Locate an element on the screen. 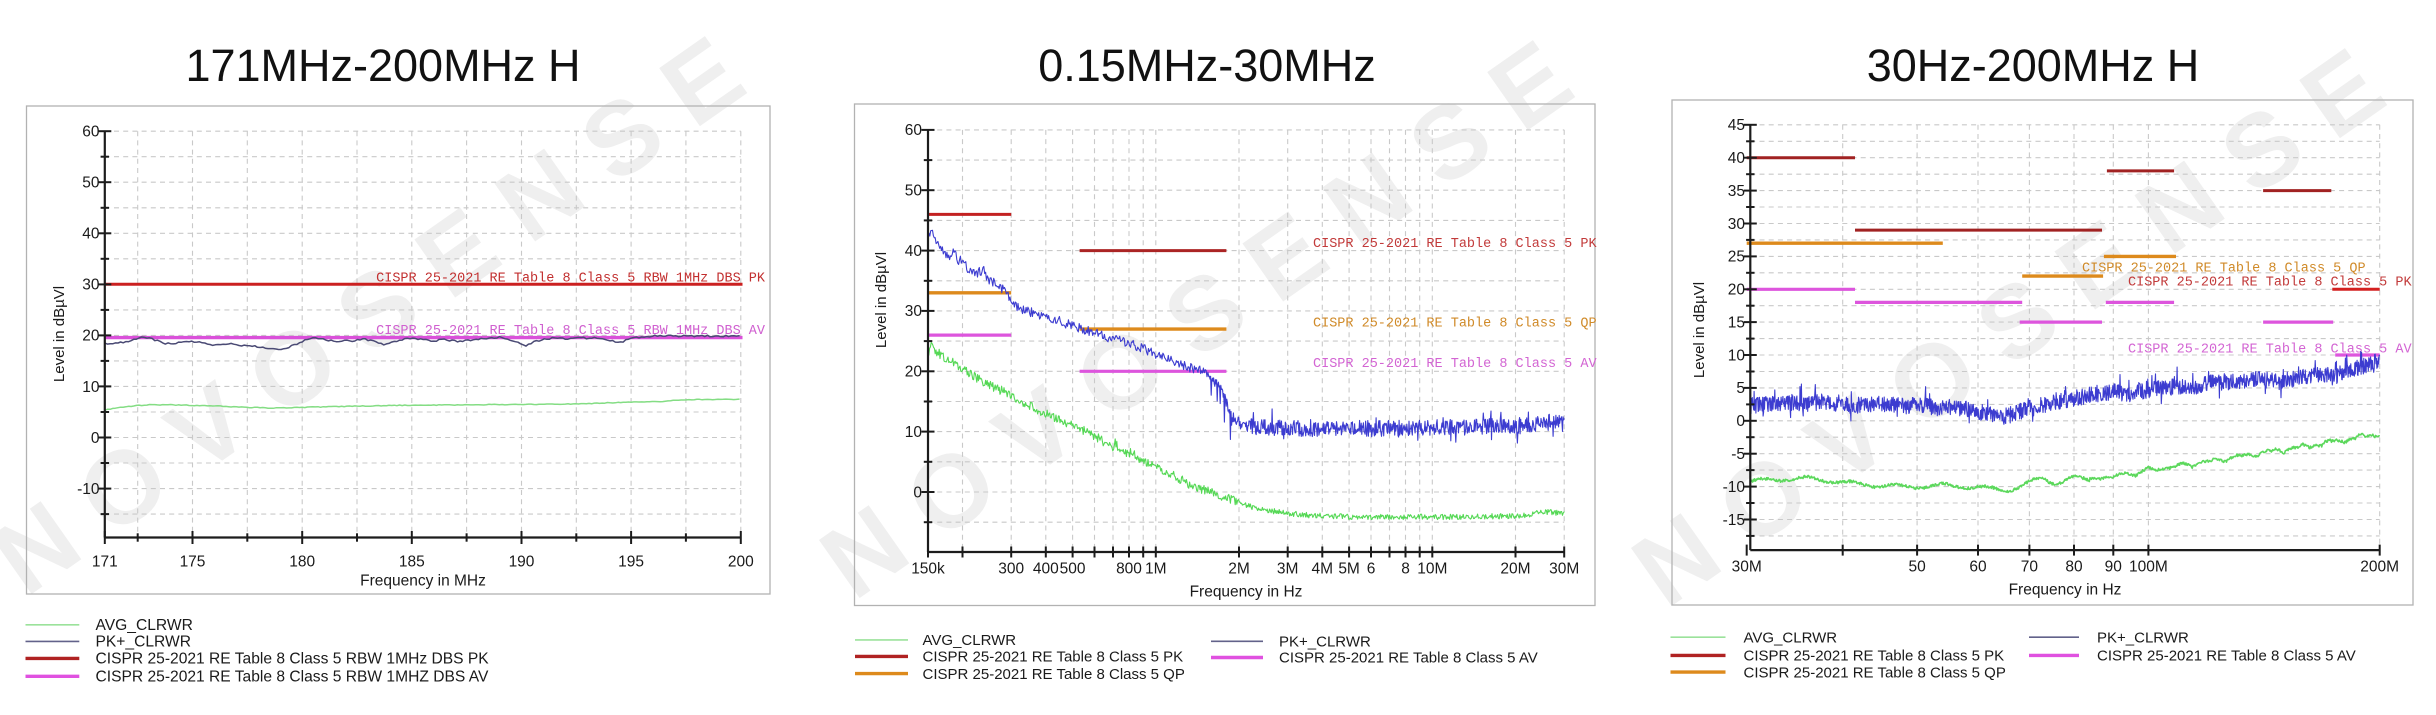 This screenshot has width=2436, height=715. svg-text: 180 is located at coordinates (302, 562).